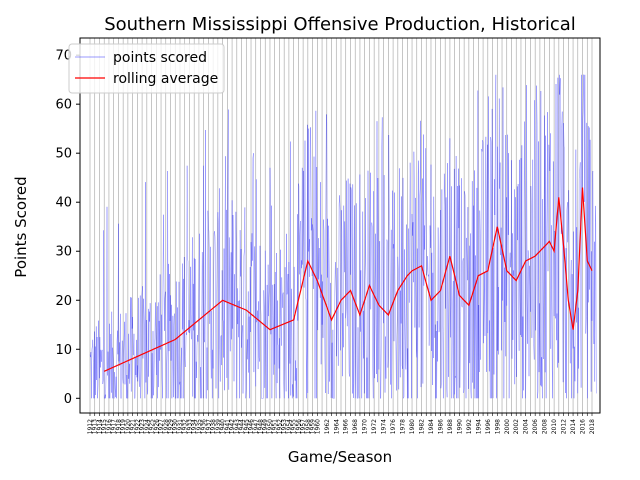 Image resolution: width=640 pixels, height=480 pixels. What do you see at coordinates (213, 426) in the screenshot?
I see `x-tick-label: 1938` at bounding box center [213, 426].